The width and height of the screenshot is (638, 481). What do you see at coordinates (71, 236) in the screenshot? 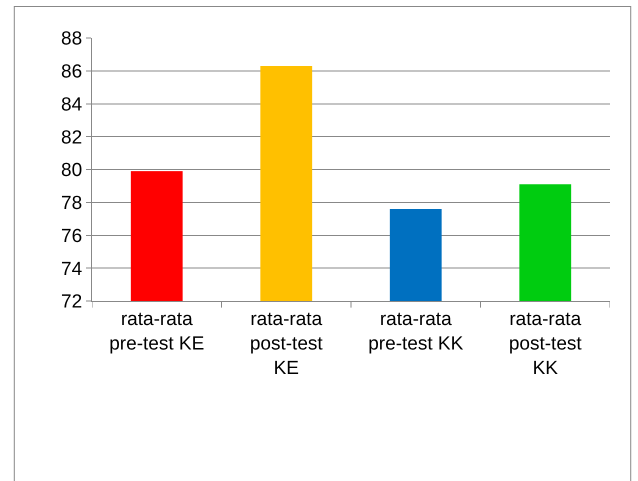
I see `y-tick-label: 76` at bounding box center [71, 236].